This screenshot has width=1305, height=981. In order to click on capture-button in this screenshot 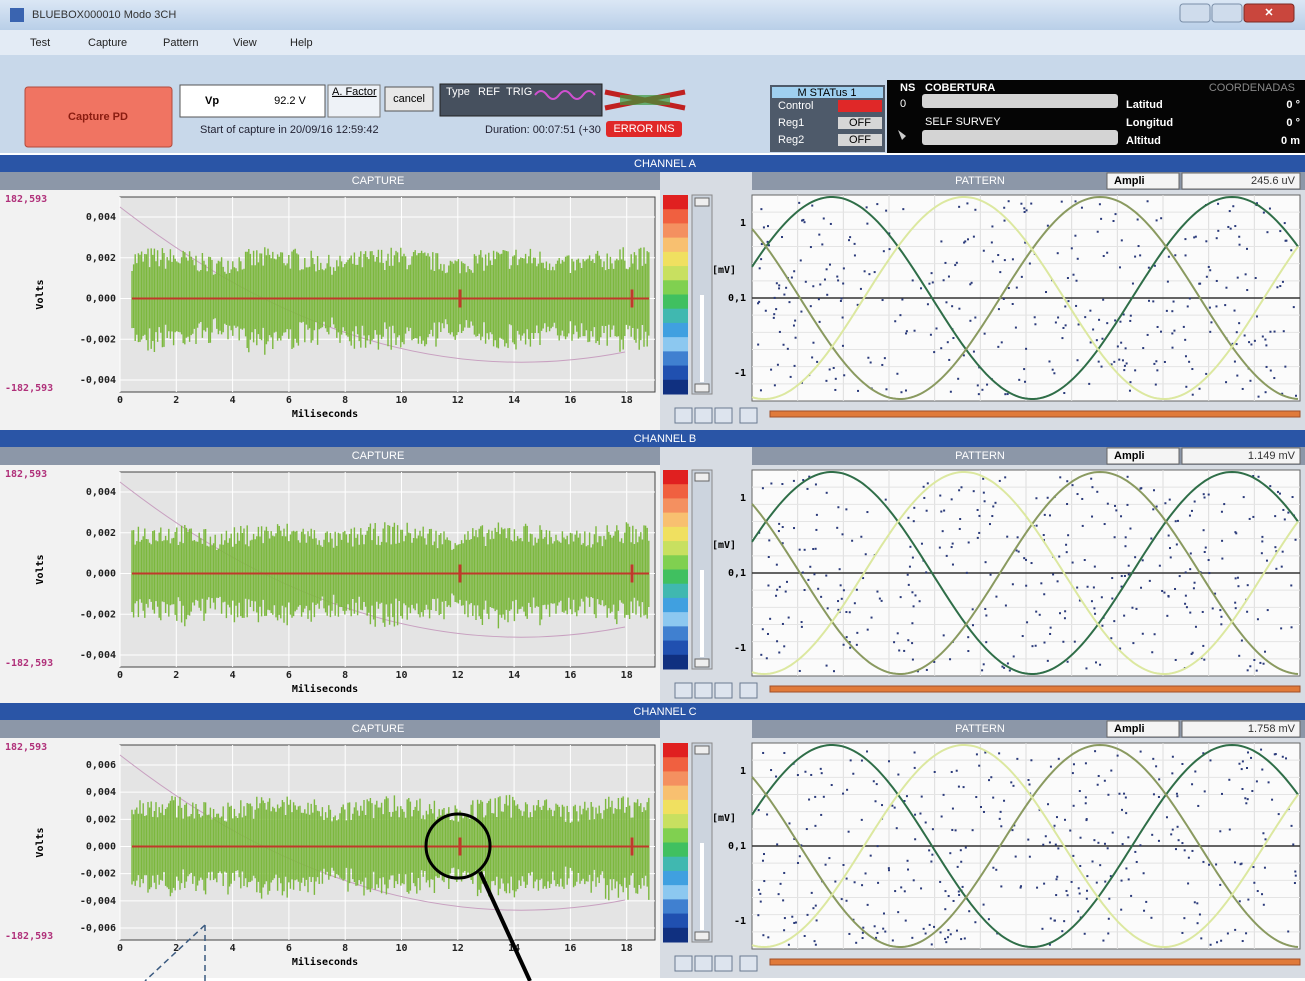, I will do `click(98, 117)`.